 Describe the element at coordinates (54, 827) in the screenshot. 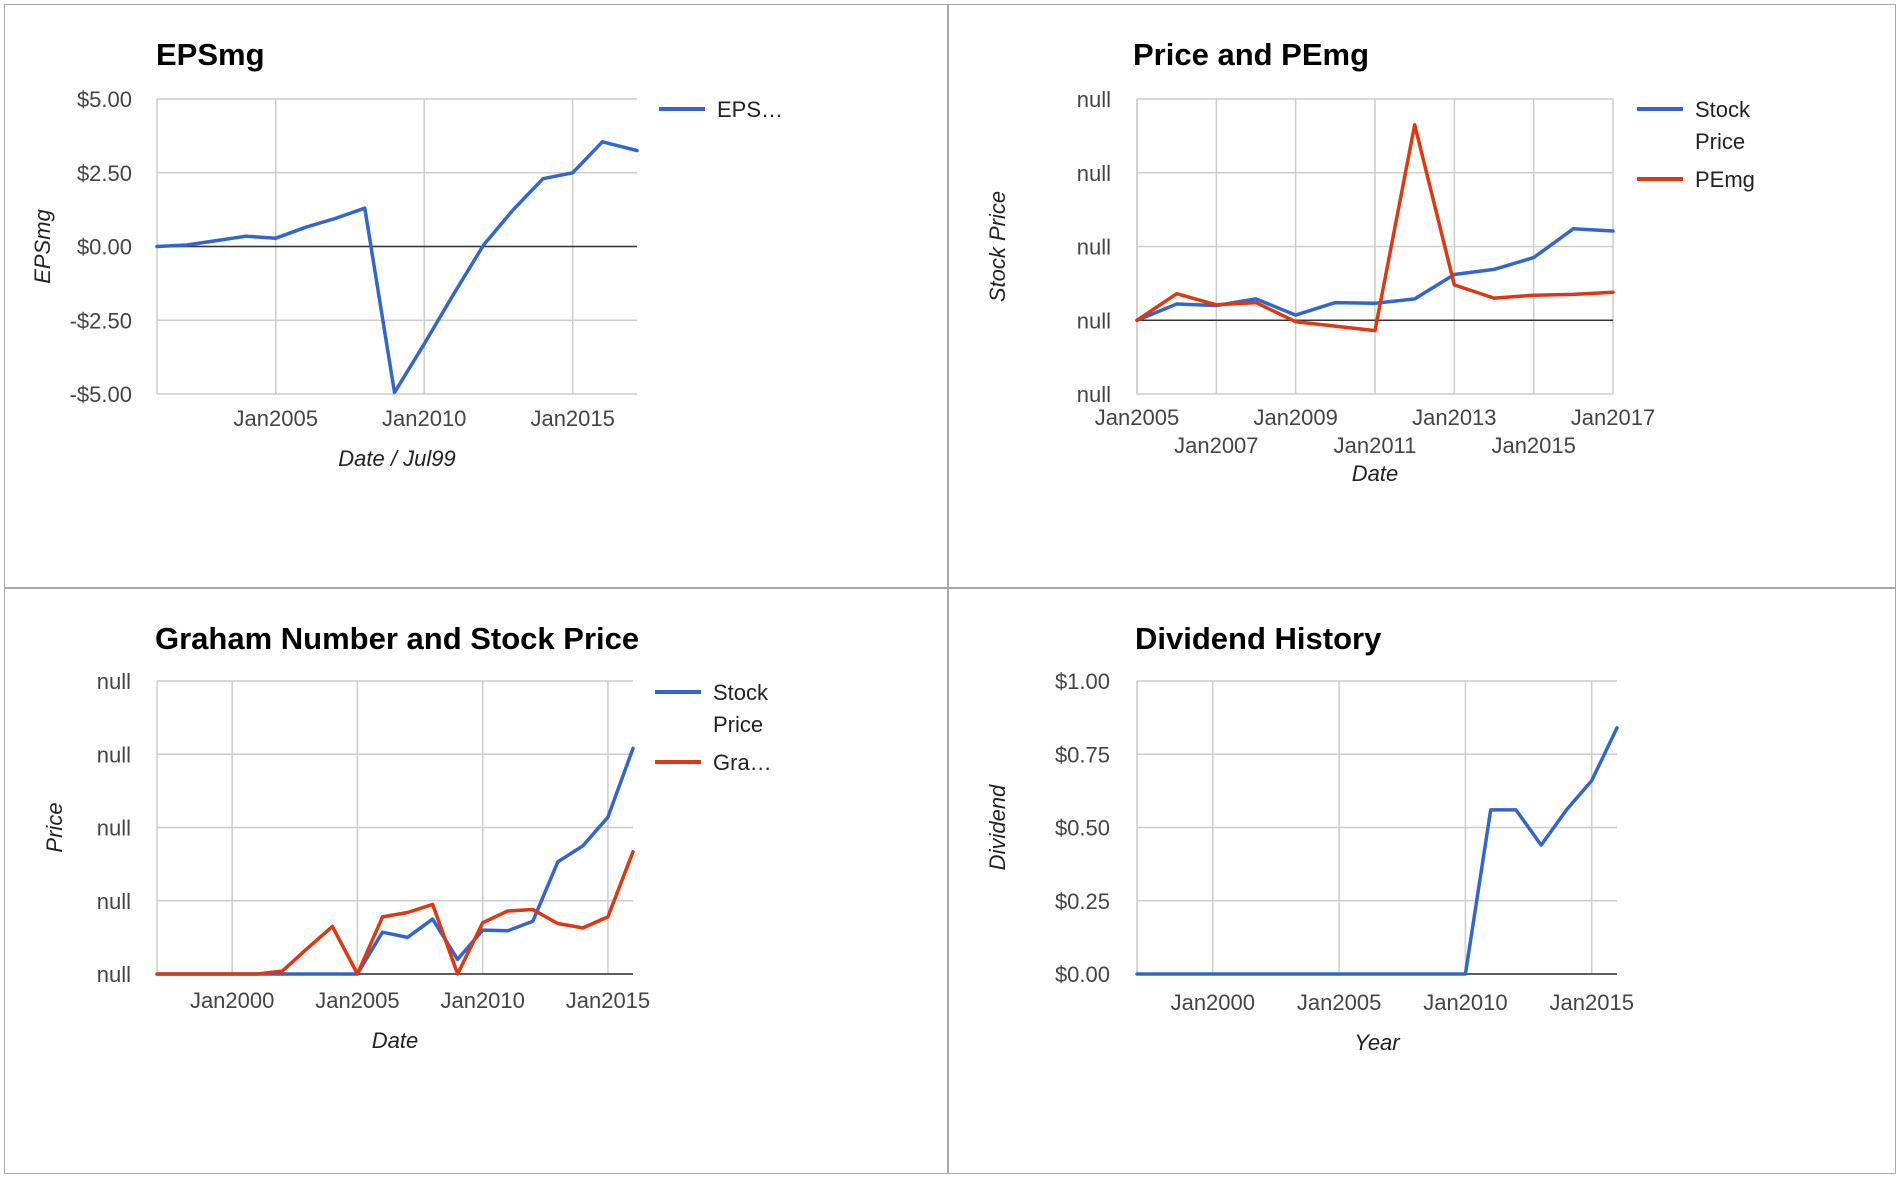

I see `y-axis-title: Price` at that location.